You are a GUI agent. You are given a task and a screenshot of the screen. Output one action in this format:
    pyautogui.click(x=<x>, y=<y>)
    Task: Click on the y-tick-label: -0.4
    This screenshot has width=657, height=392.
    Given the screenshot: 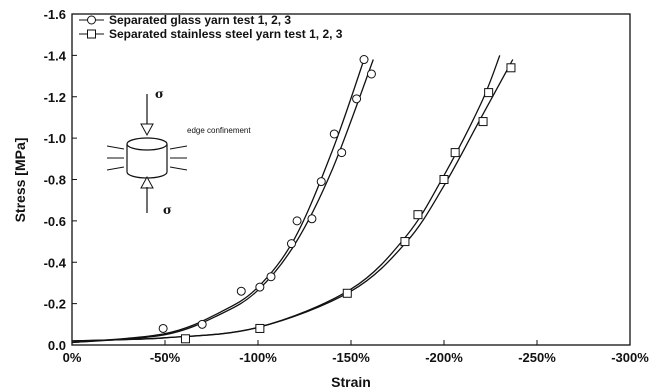 What is the action you would take?
    pyautogui.click(x=55, y=262)
    